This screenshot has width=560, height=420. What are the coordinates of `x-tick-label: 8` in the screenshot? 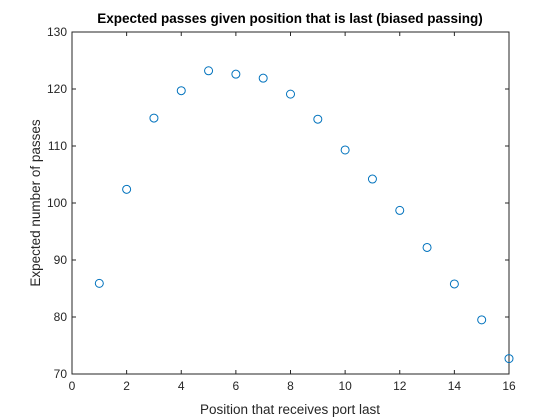 It's located at (290, 386).